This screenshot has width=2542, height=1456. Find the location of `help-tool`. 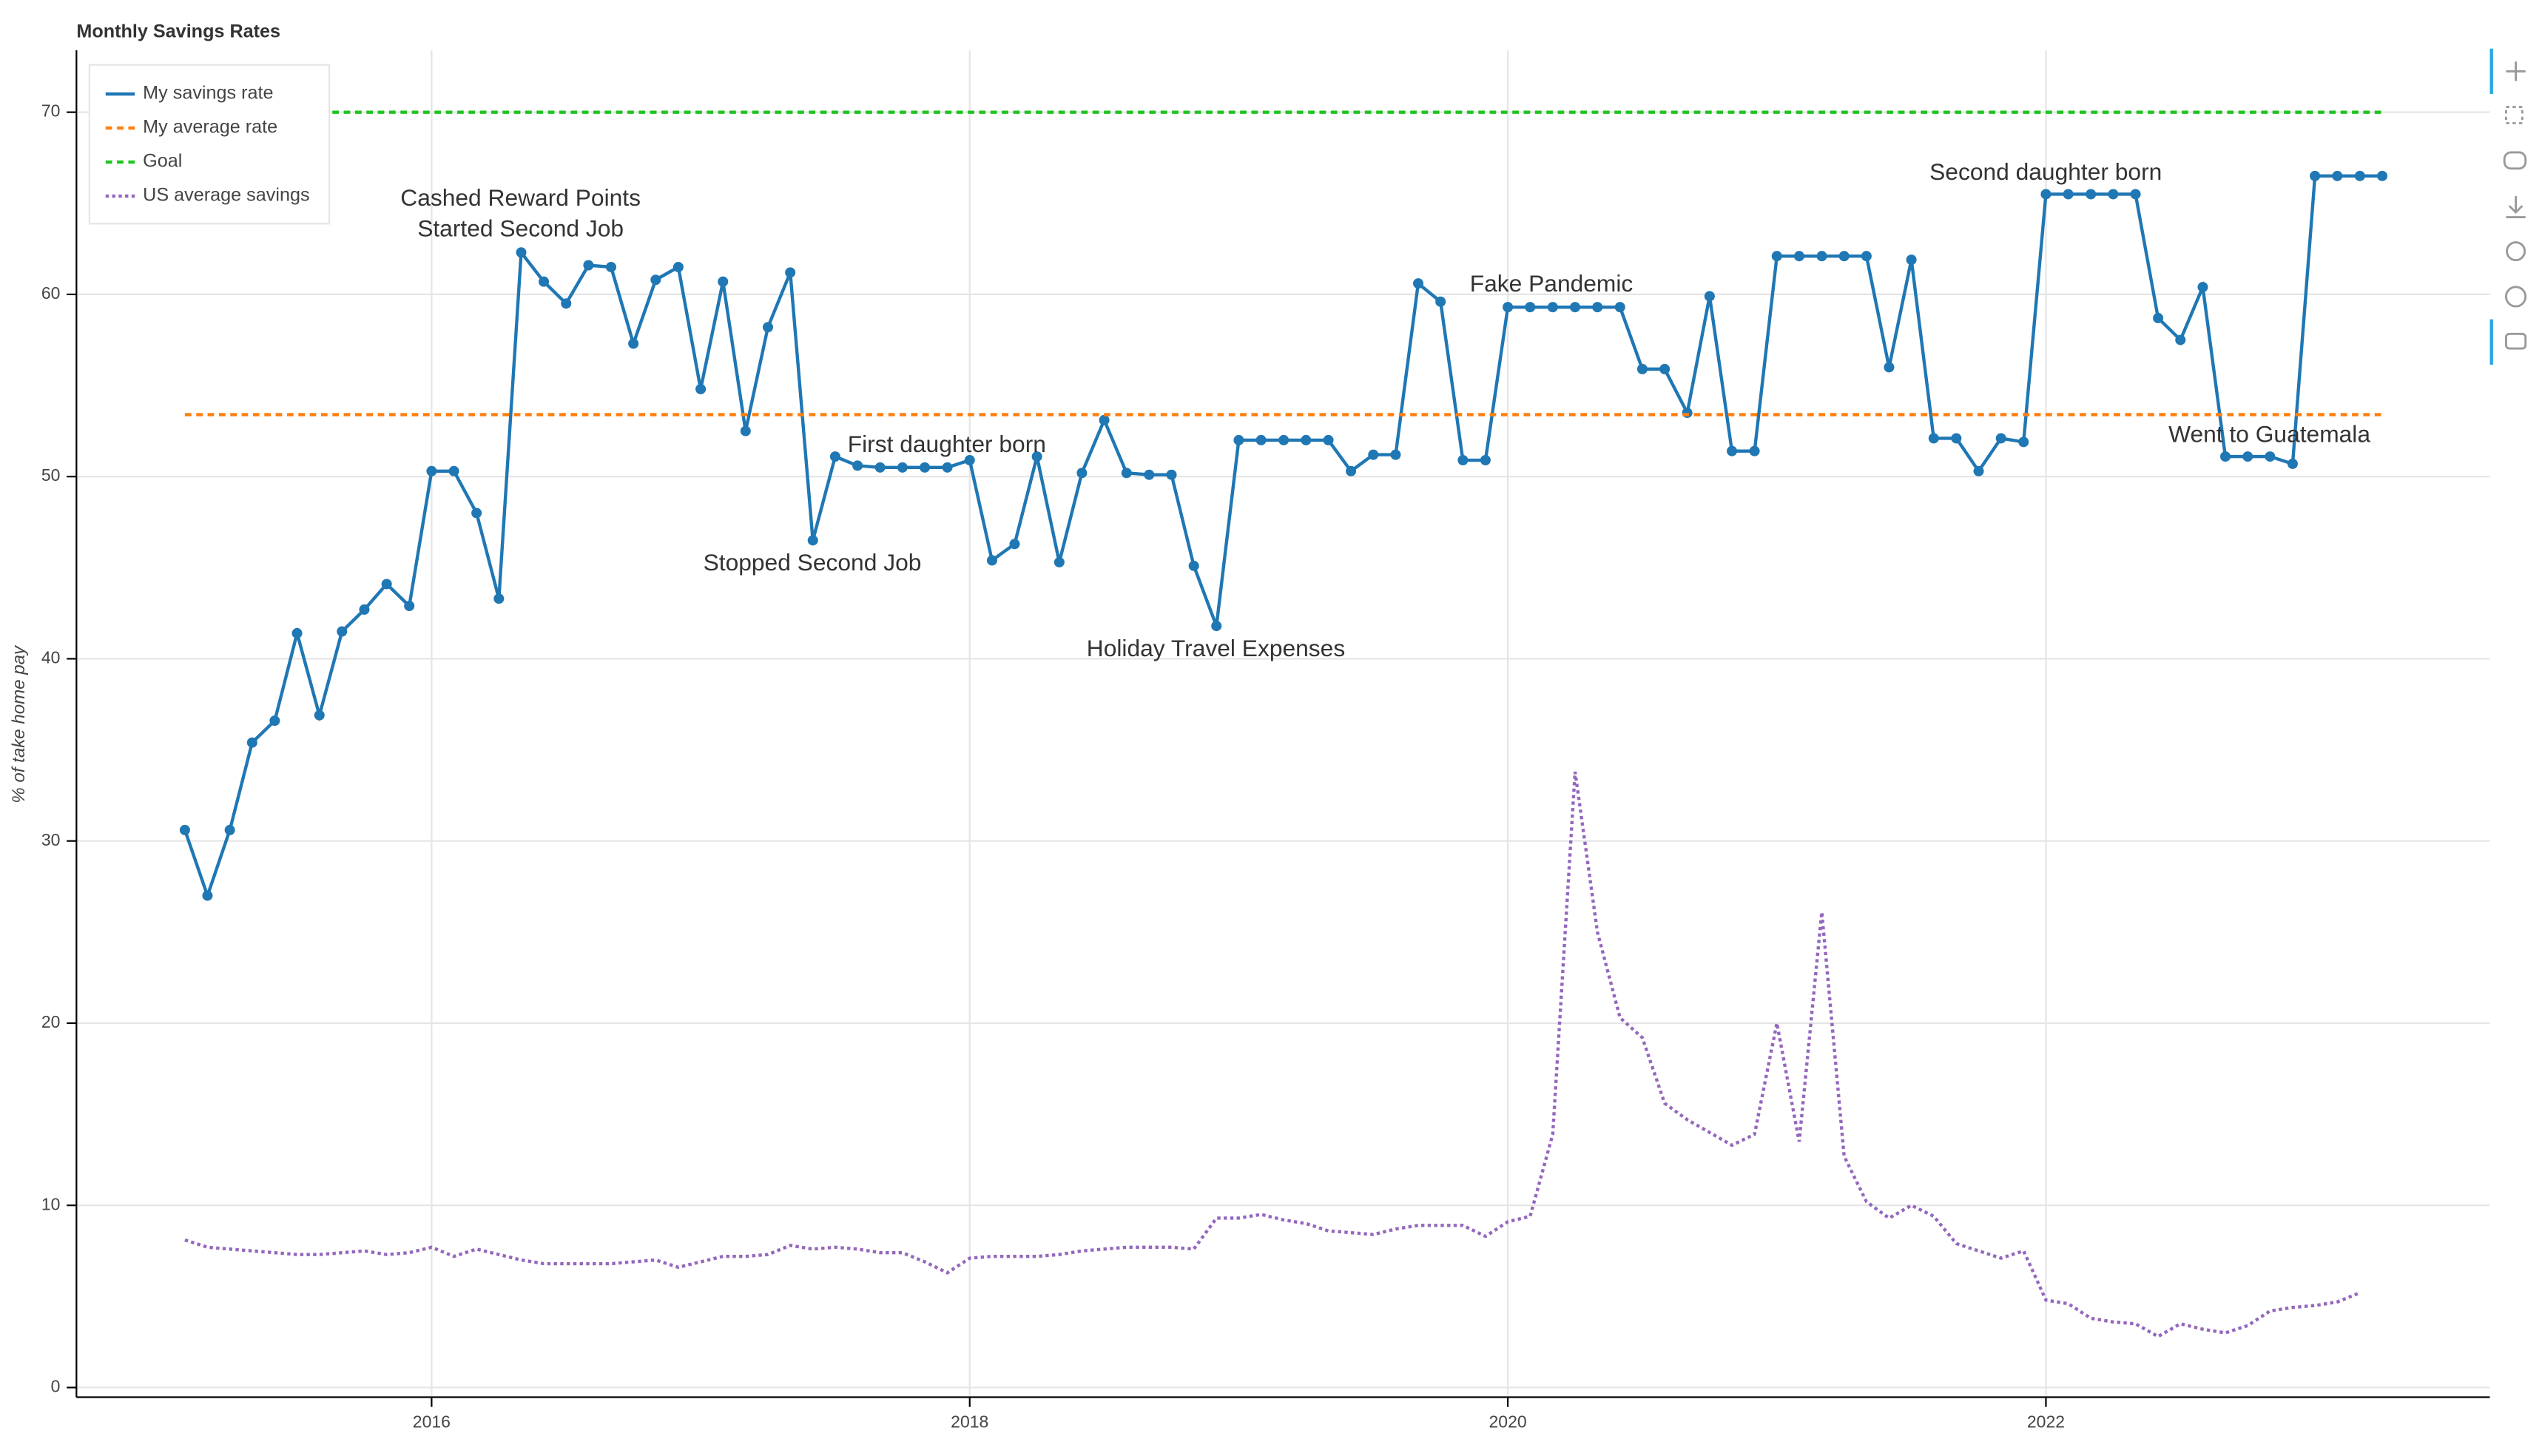

help-tool is located at coordinates (2516, 297).